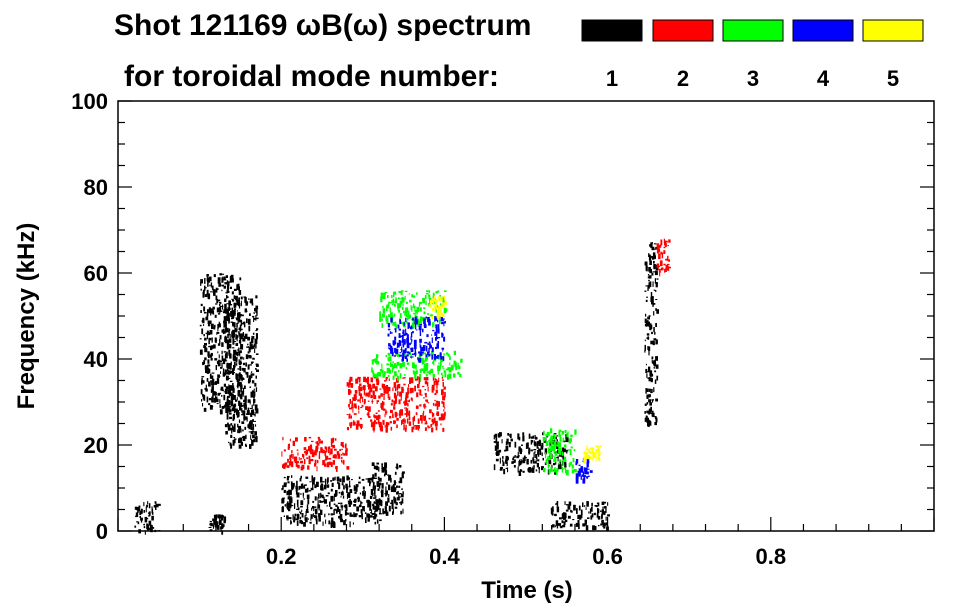 This screenshot has height=615, width=963. Describe the element at coordinates (26, 316) in the screenshot. I see `y-axis-label: Frequency (kHz)` at that location.